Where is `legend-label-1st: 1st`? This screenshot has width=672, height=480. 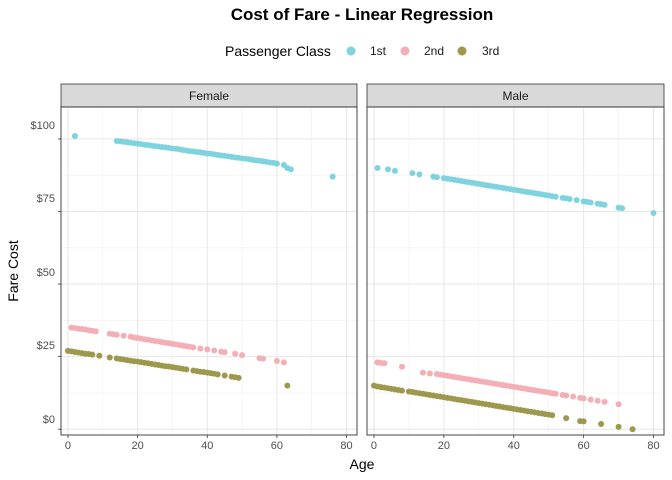
legend-label-1st: 1st is located at coordinates (378, 51).